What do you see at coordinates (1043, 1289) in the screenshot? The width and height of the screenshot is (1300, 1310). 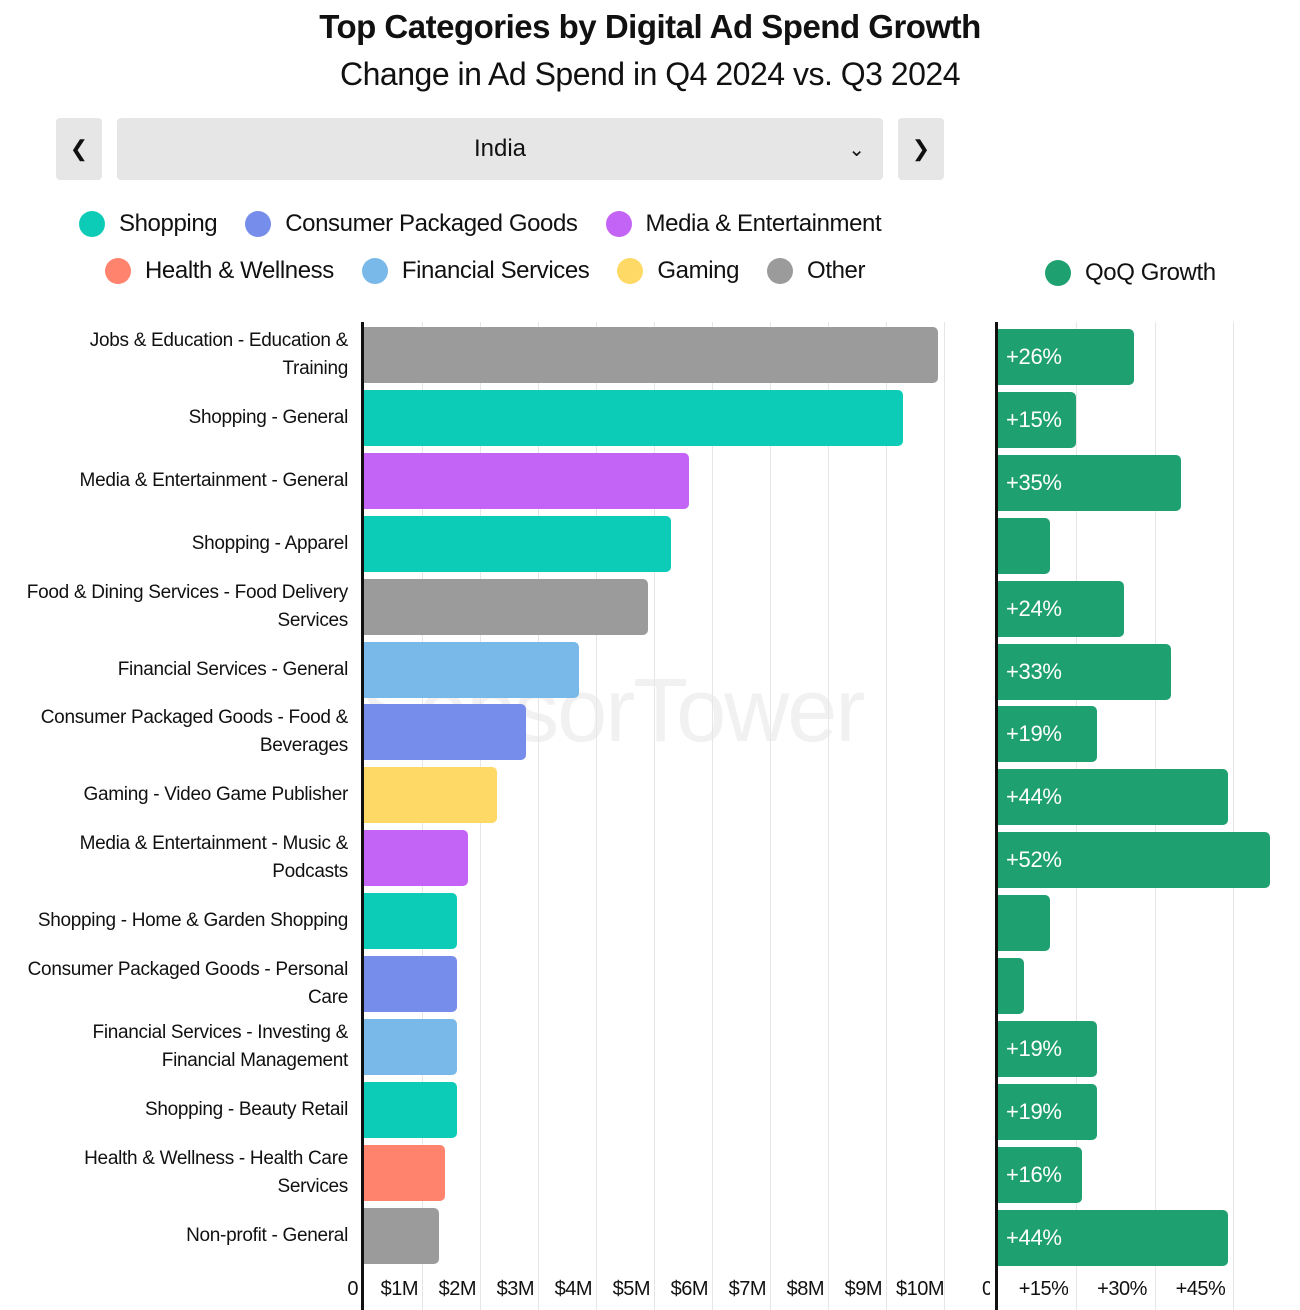 I see `growth-tick-label: +15%` at bounding box center [1043, 1289].